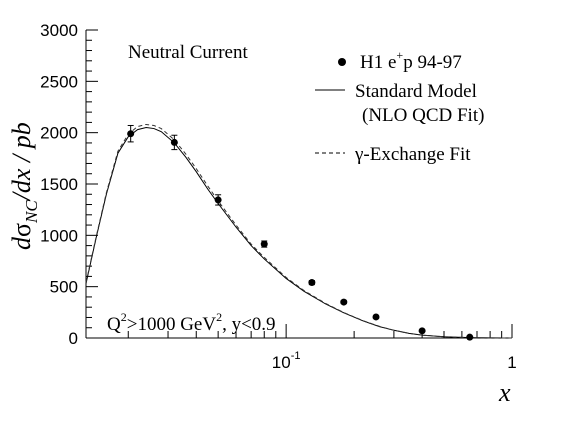 This screenshot has width=567, height=425. I want to click on y-axis-ticks: 0 500 1000 1500 2000 2500 3000, so click(69, 184).